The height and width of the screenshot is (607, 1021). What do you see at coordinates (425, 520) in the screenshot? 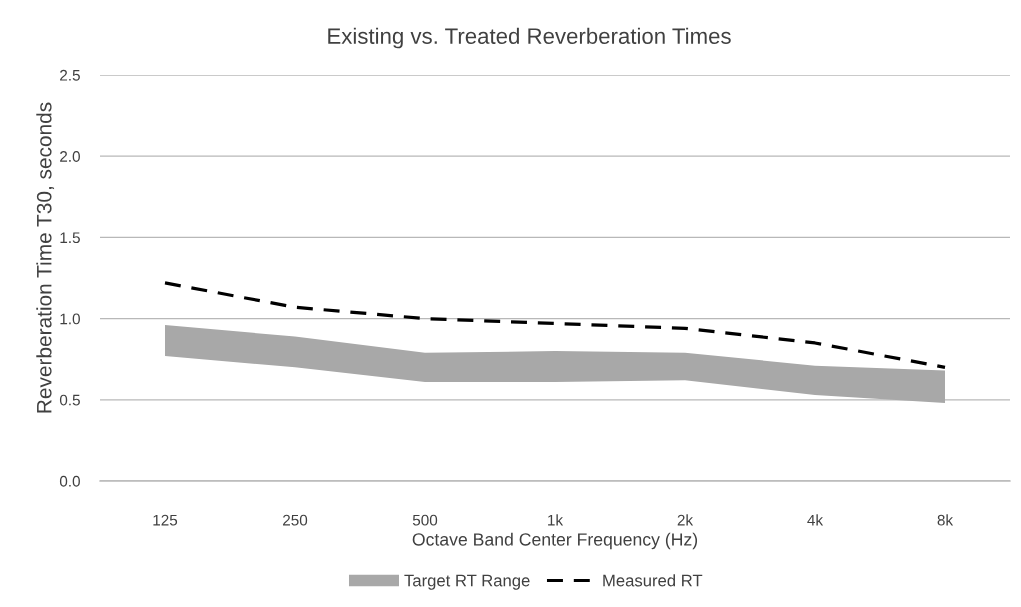
I see `x-tick-label: 500` at bounding box center [425, 520].